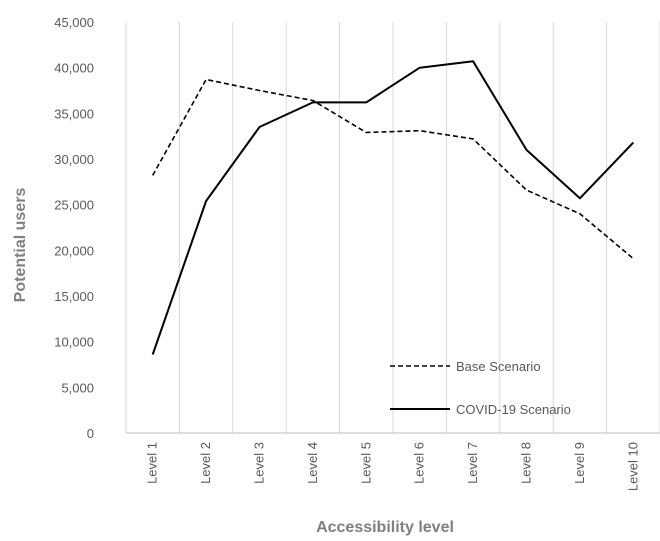  Describe the element at coordinates (365, 463) in the screenshot. I see `x-tick-label: Level 5` at that location.